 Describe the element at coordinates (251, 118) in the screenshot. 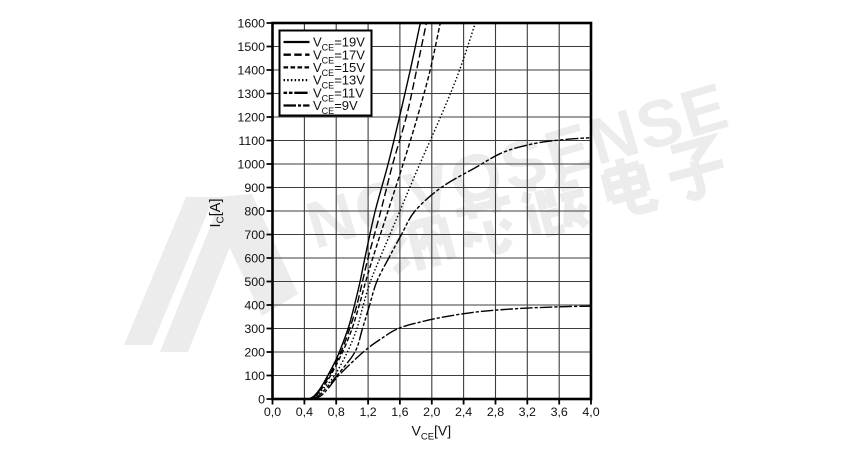

I see `svg-text: 1200` at that location.